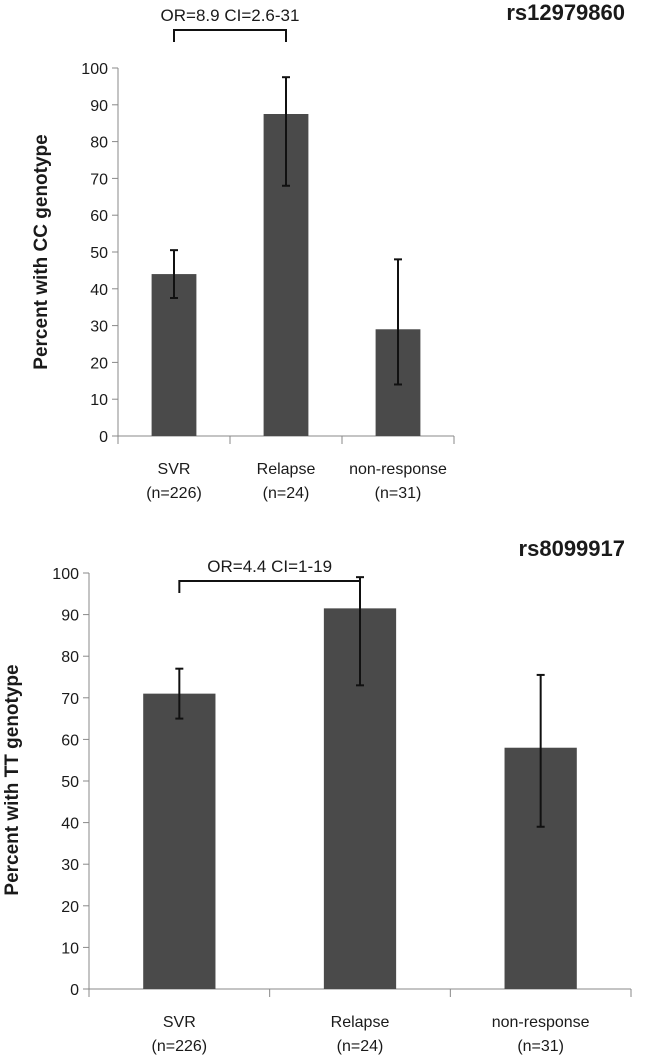 This screenshot has width=653, height=1055. I want to click on y-axis-label: Percent with TT genotype, so click(12, 779).